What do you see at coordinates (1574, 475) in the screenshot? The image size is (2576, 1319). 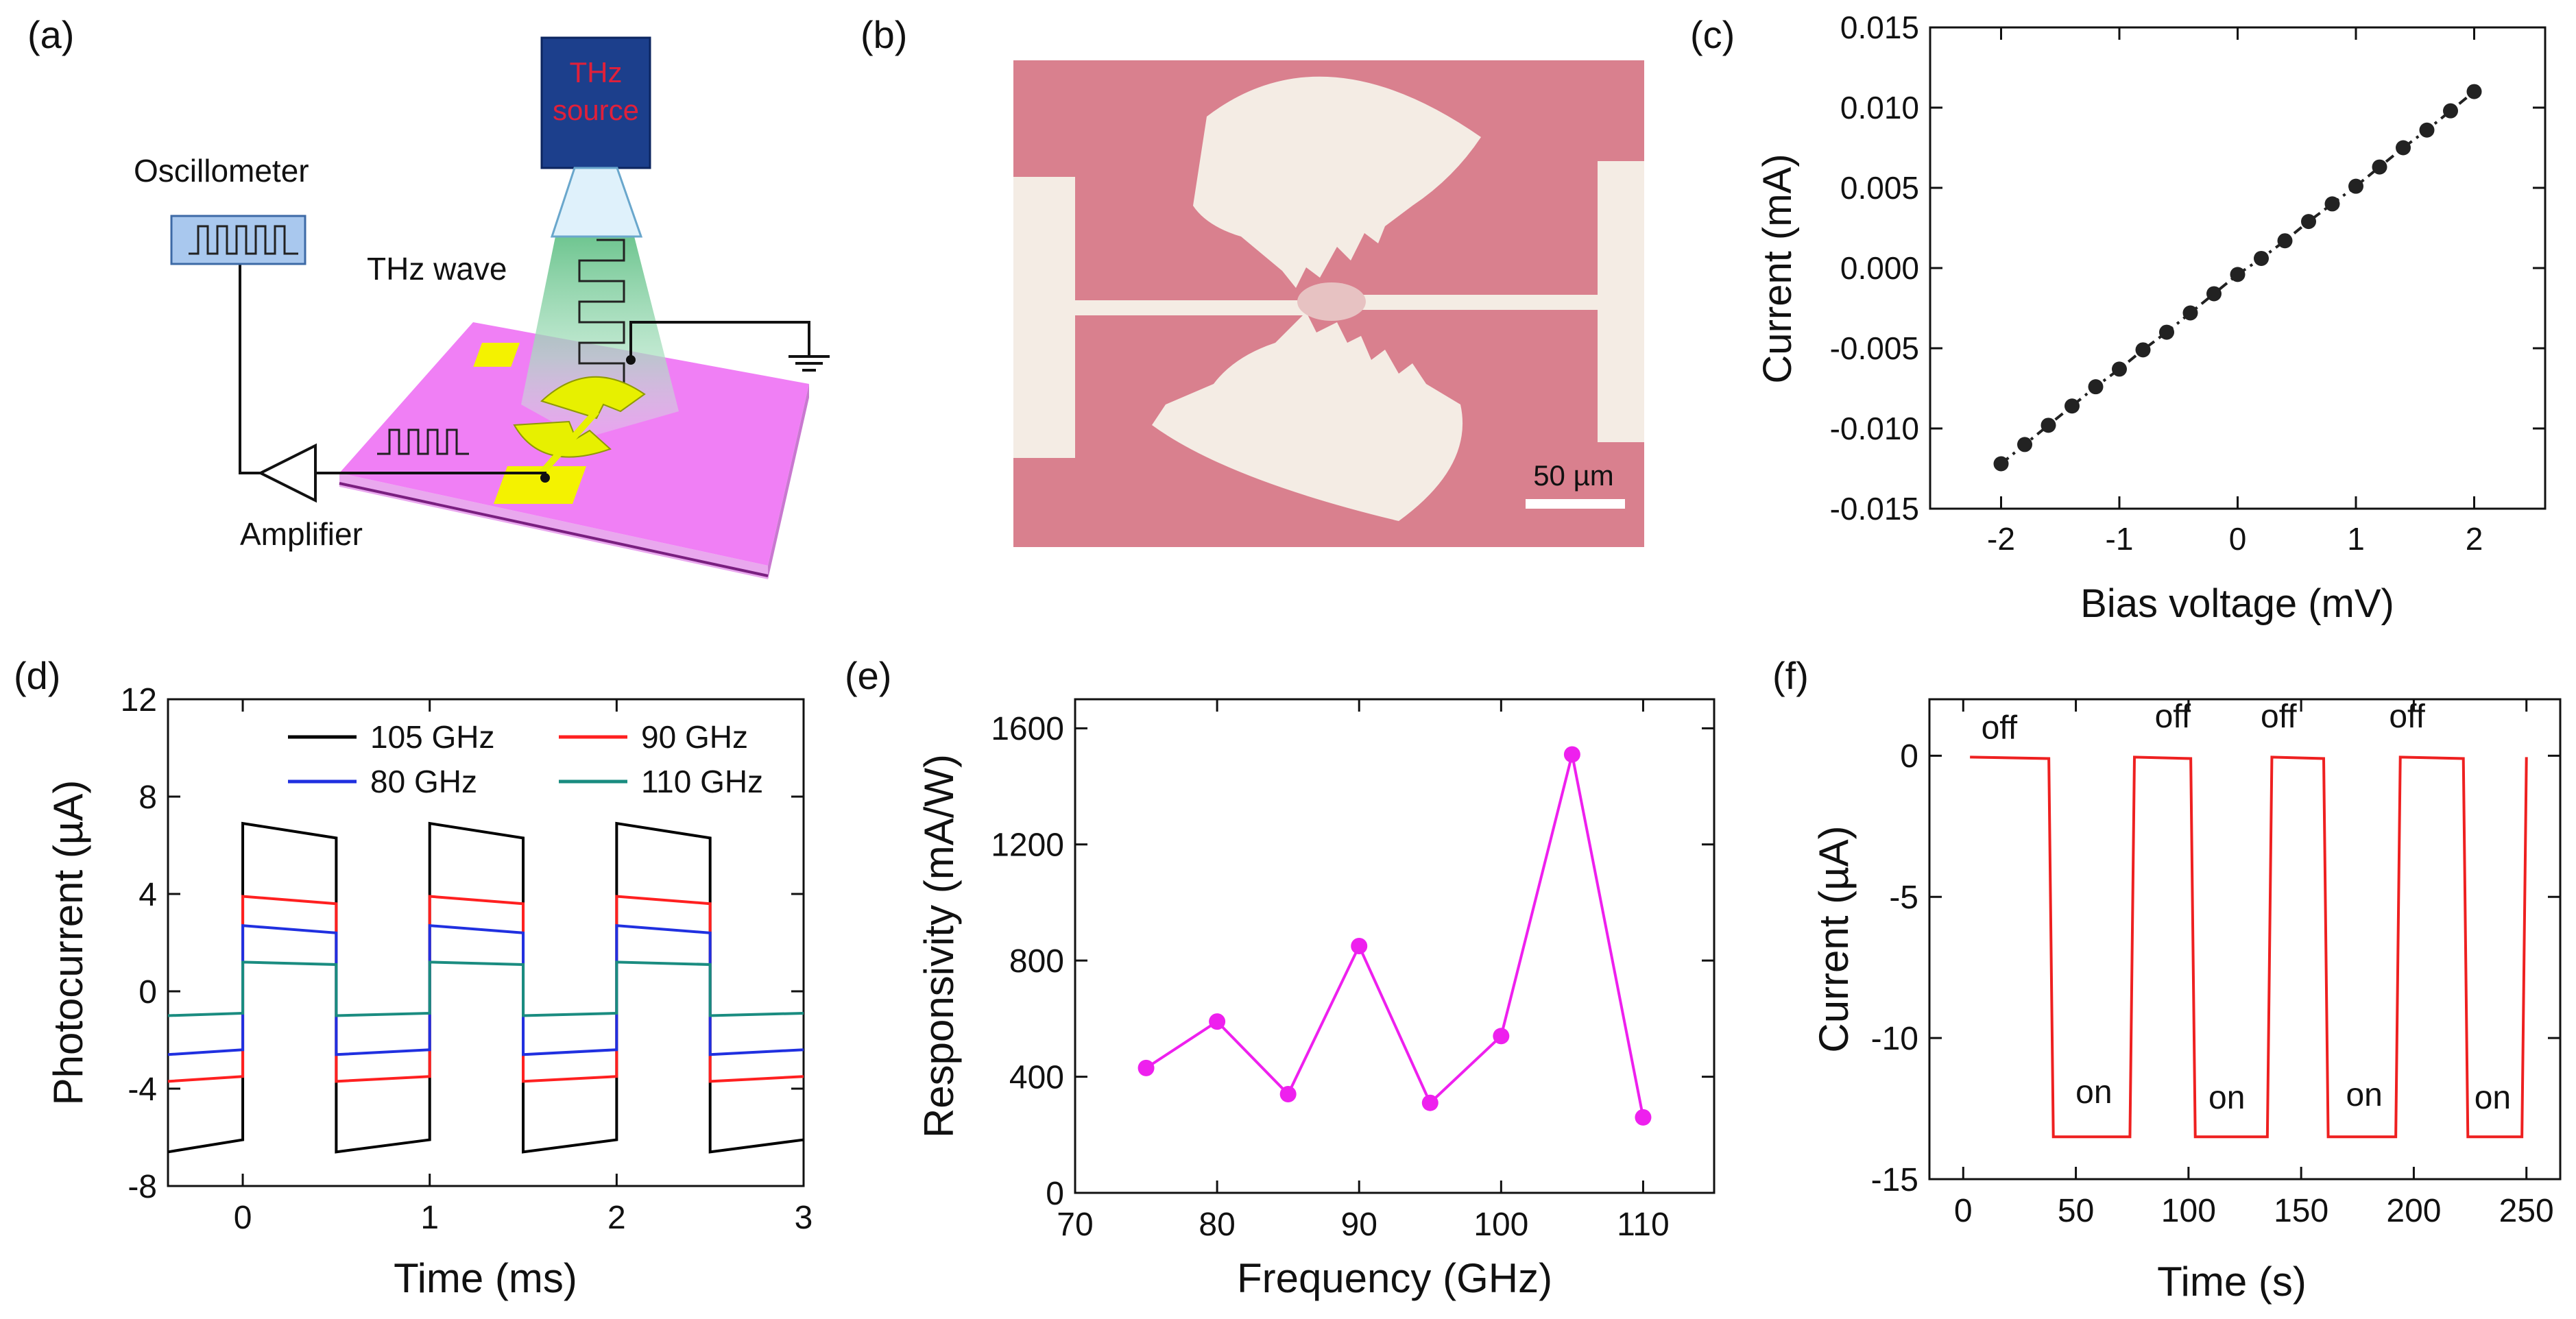 I see `scale-bar-label: 50 µm` at bounding box center [1574, 475].